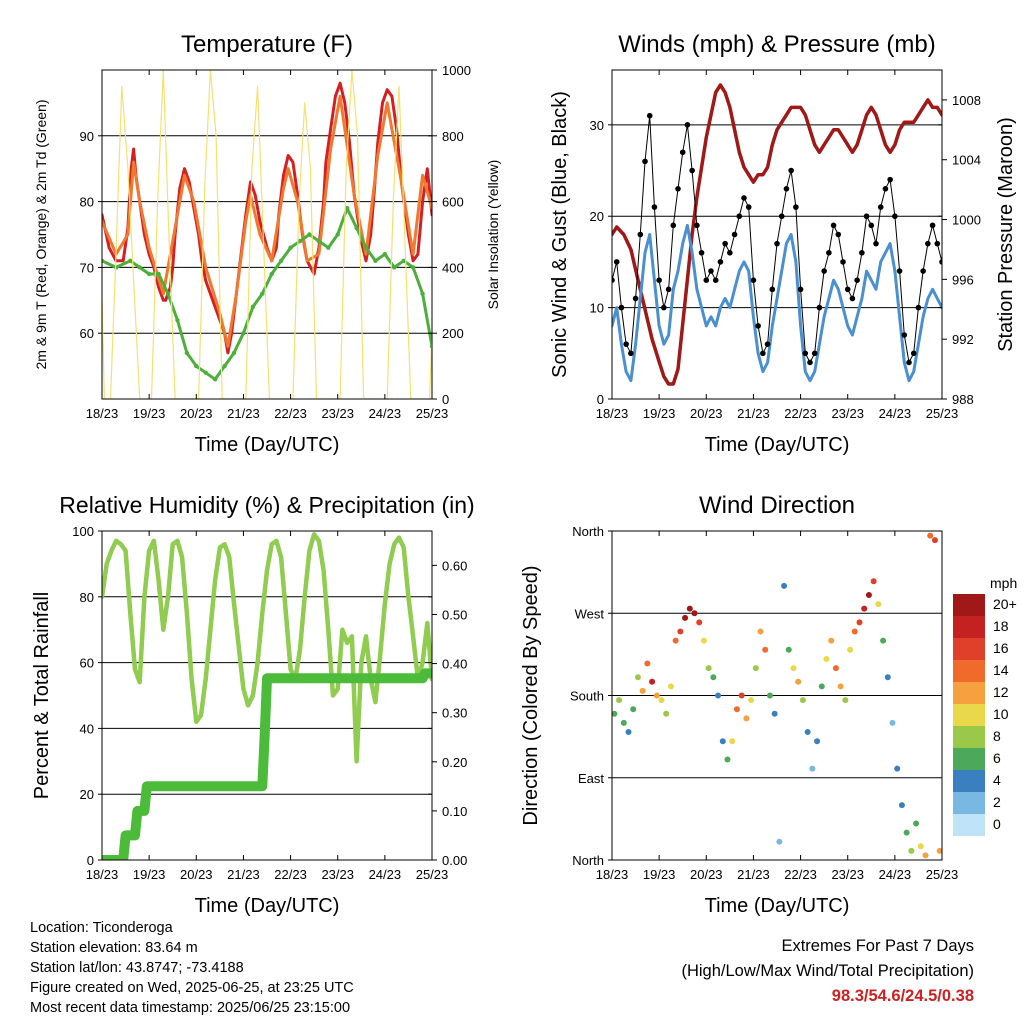 The image size is (1024, 1024). Describe the element at coordinates (101, 928) in the screenshot. I see `station-location: Location: Ticonderoga` at that location.